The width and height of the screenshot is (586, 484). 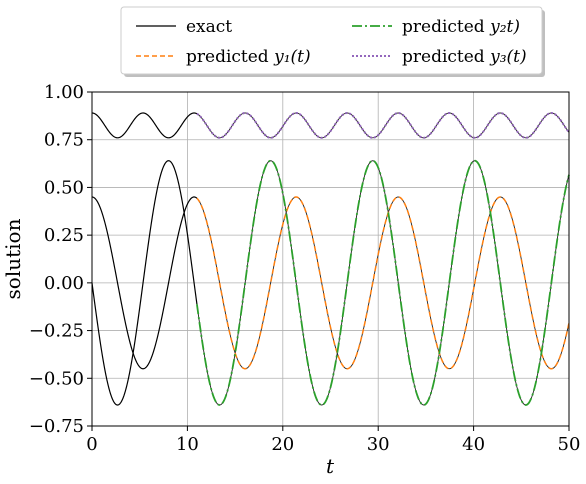 I want to click on legend-label-exact: exact, so click(x=209, y=27).